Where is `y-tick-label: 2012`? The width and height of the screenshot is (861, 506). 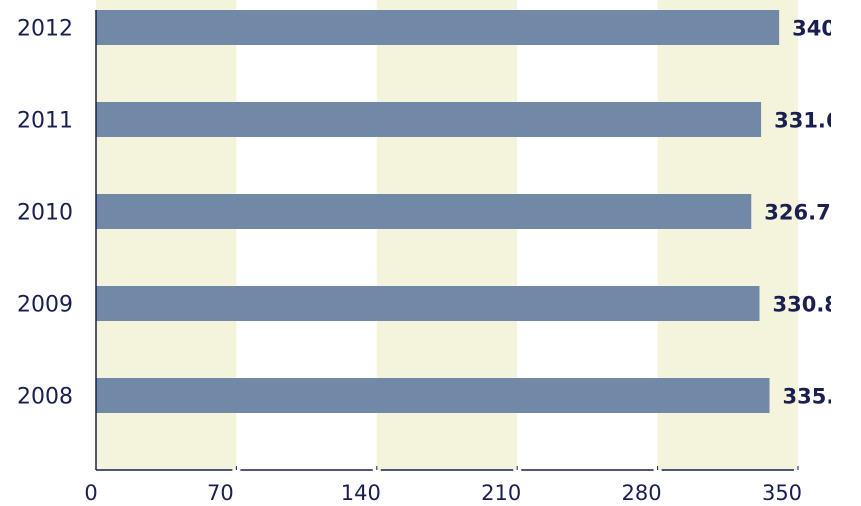 y-tick-label: 2012 is located at coordinates (45, 29).